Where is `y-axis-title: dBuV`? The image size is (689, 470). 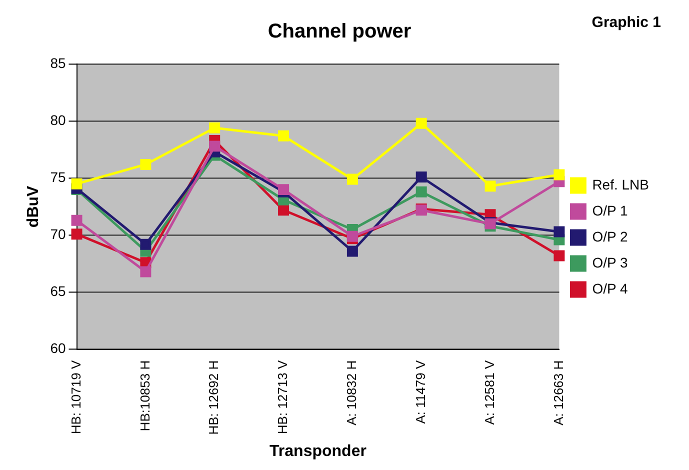
y-axis-title: dBuV is located at coordinates (33, 206).